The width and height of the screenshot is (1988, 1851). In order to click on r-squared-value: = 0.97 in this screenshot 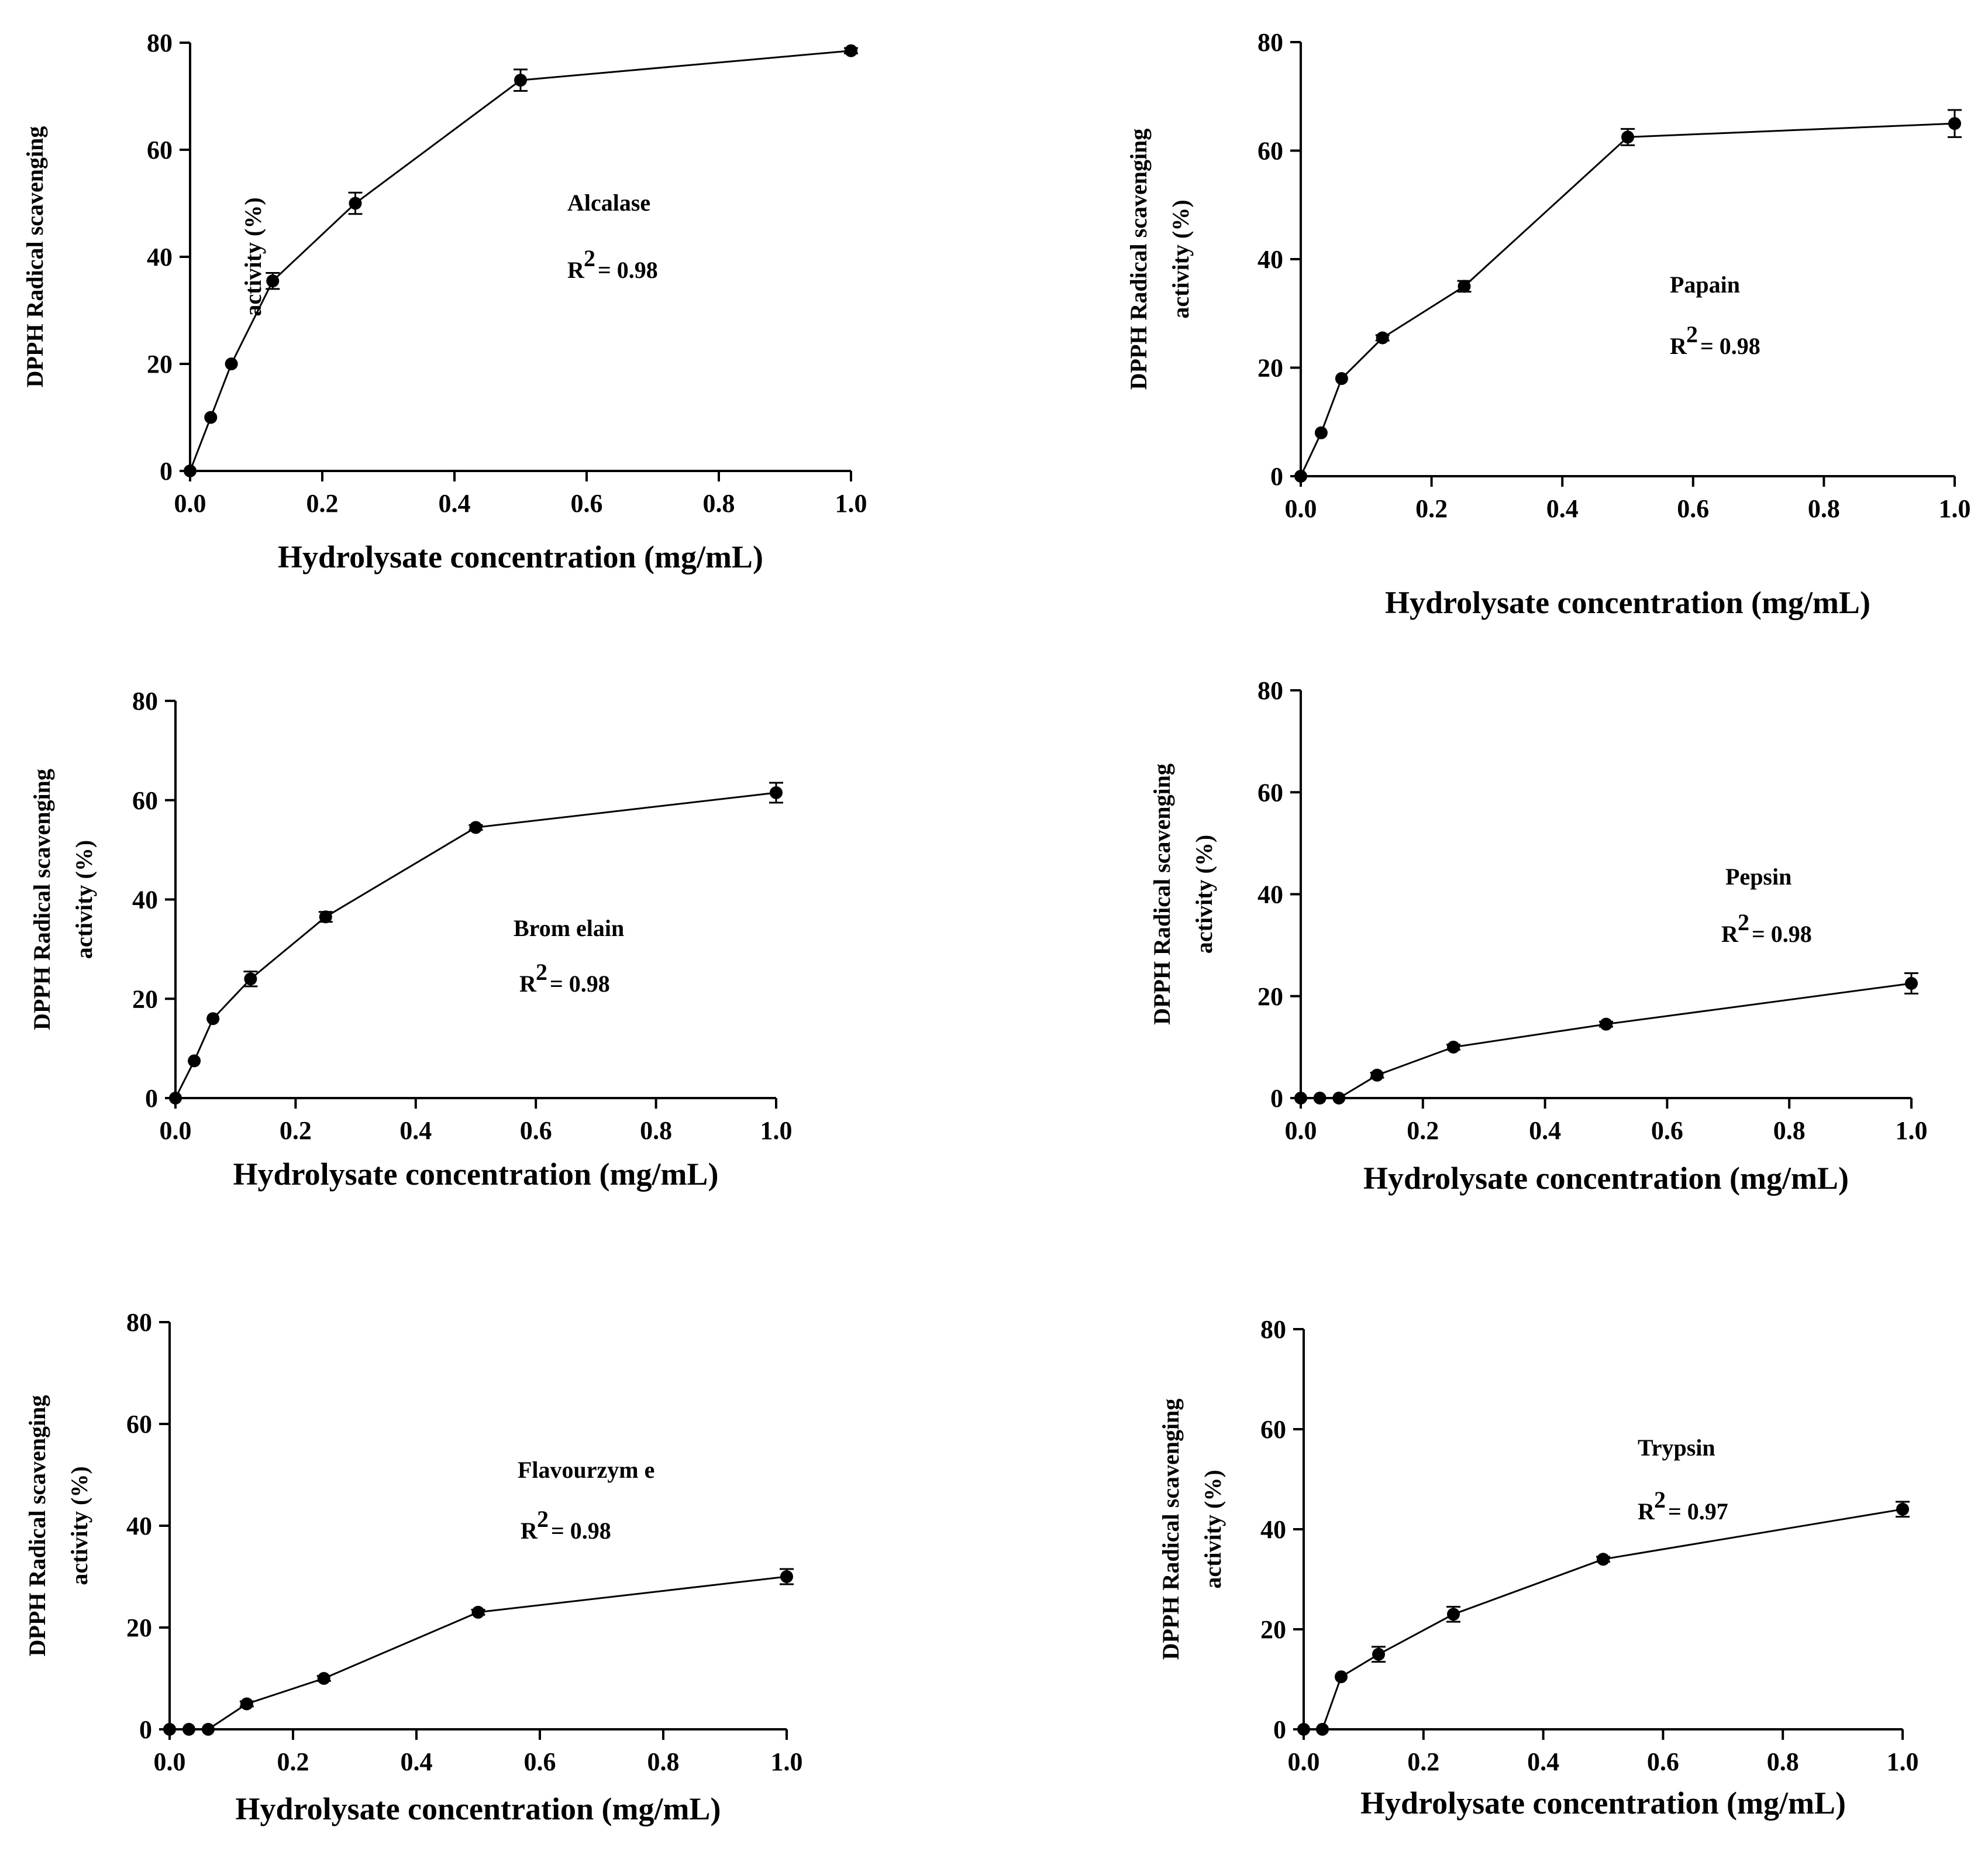, I will do `click(1698, 1512)`.